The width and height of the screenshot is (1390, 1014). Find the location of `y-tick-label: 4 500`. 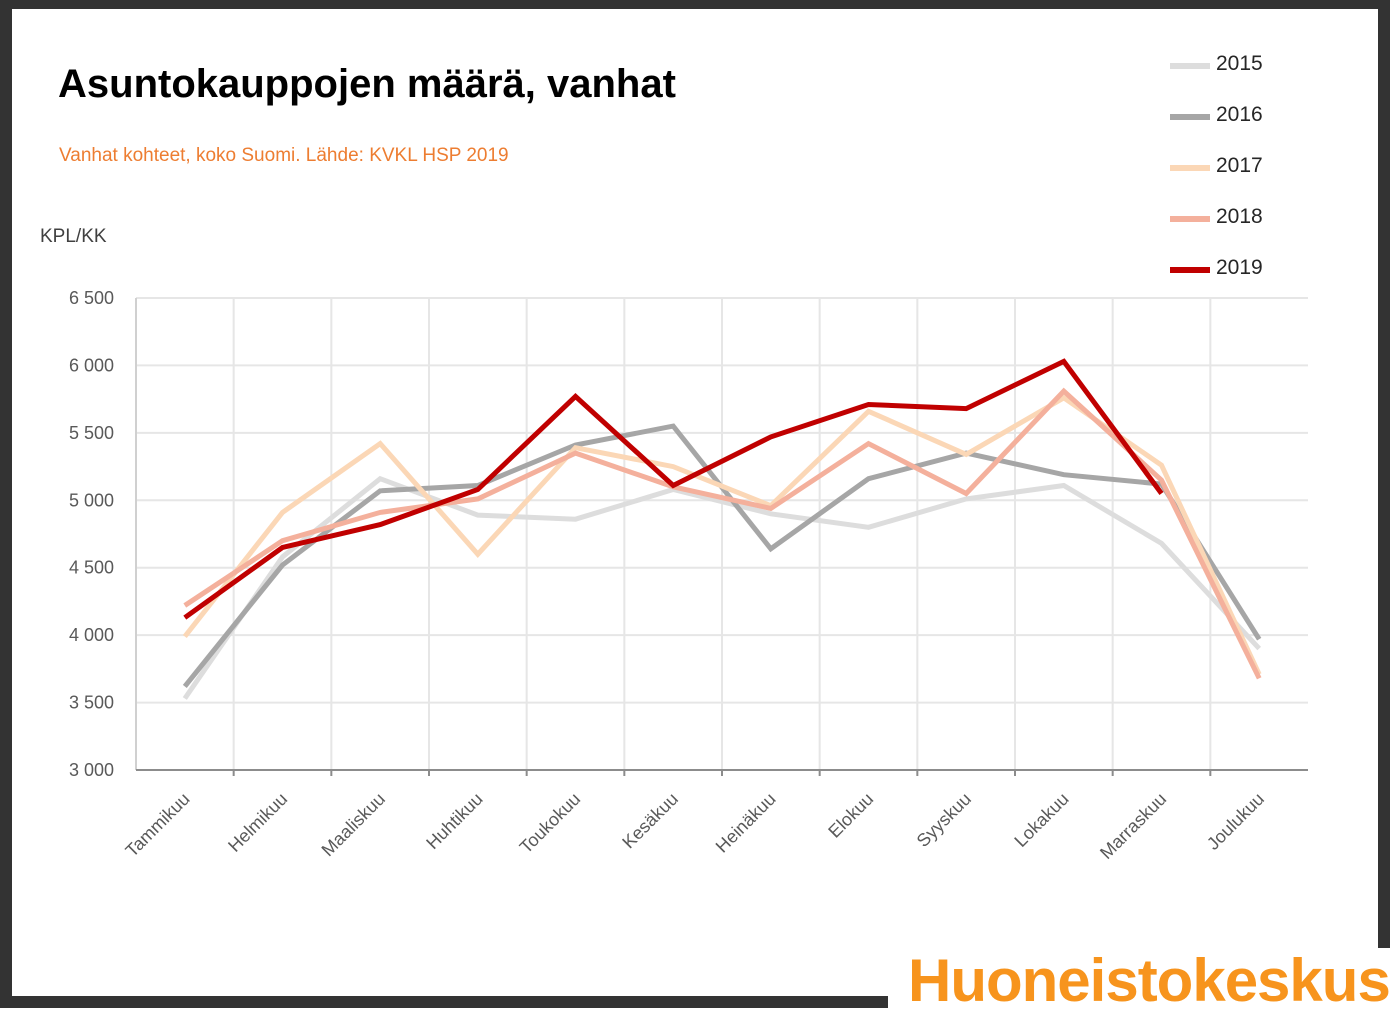

y-tick-label: 4 500 is located at coordinates (91, 568).